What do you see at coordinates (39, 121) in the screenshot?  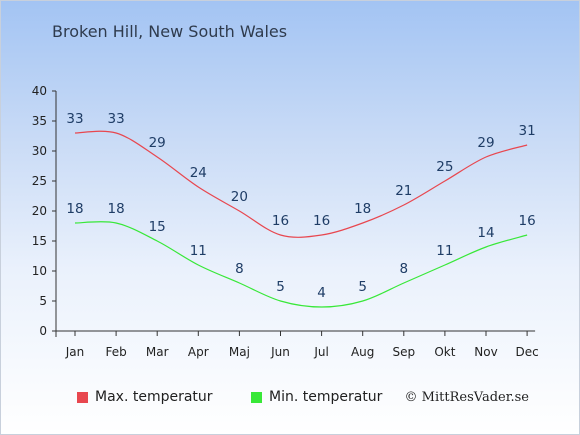 I see `y-tick-label: 35` at bounding box center [39, 121].